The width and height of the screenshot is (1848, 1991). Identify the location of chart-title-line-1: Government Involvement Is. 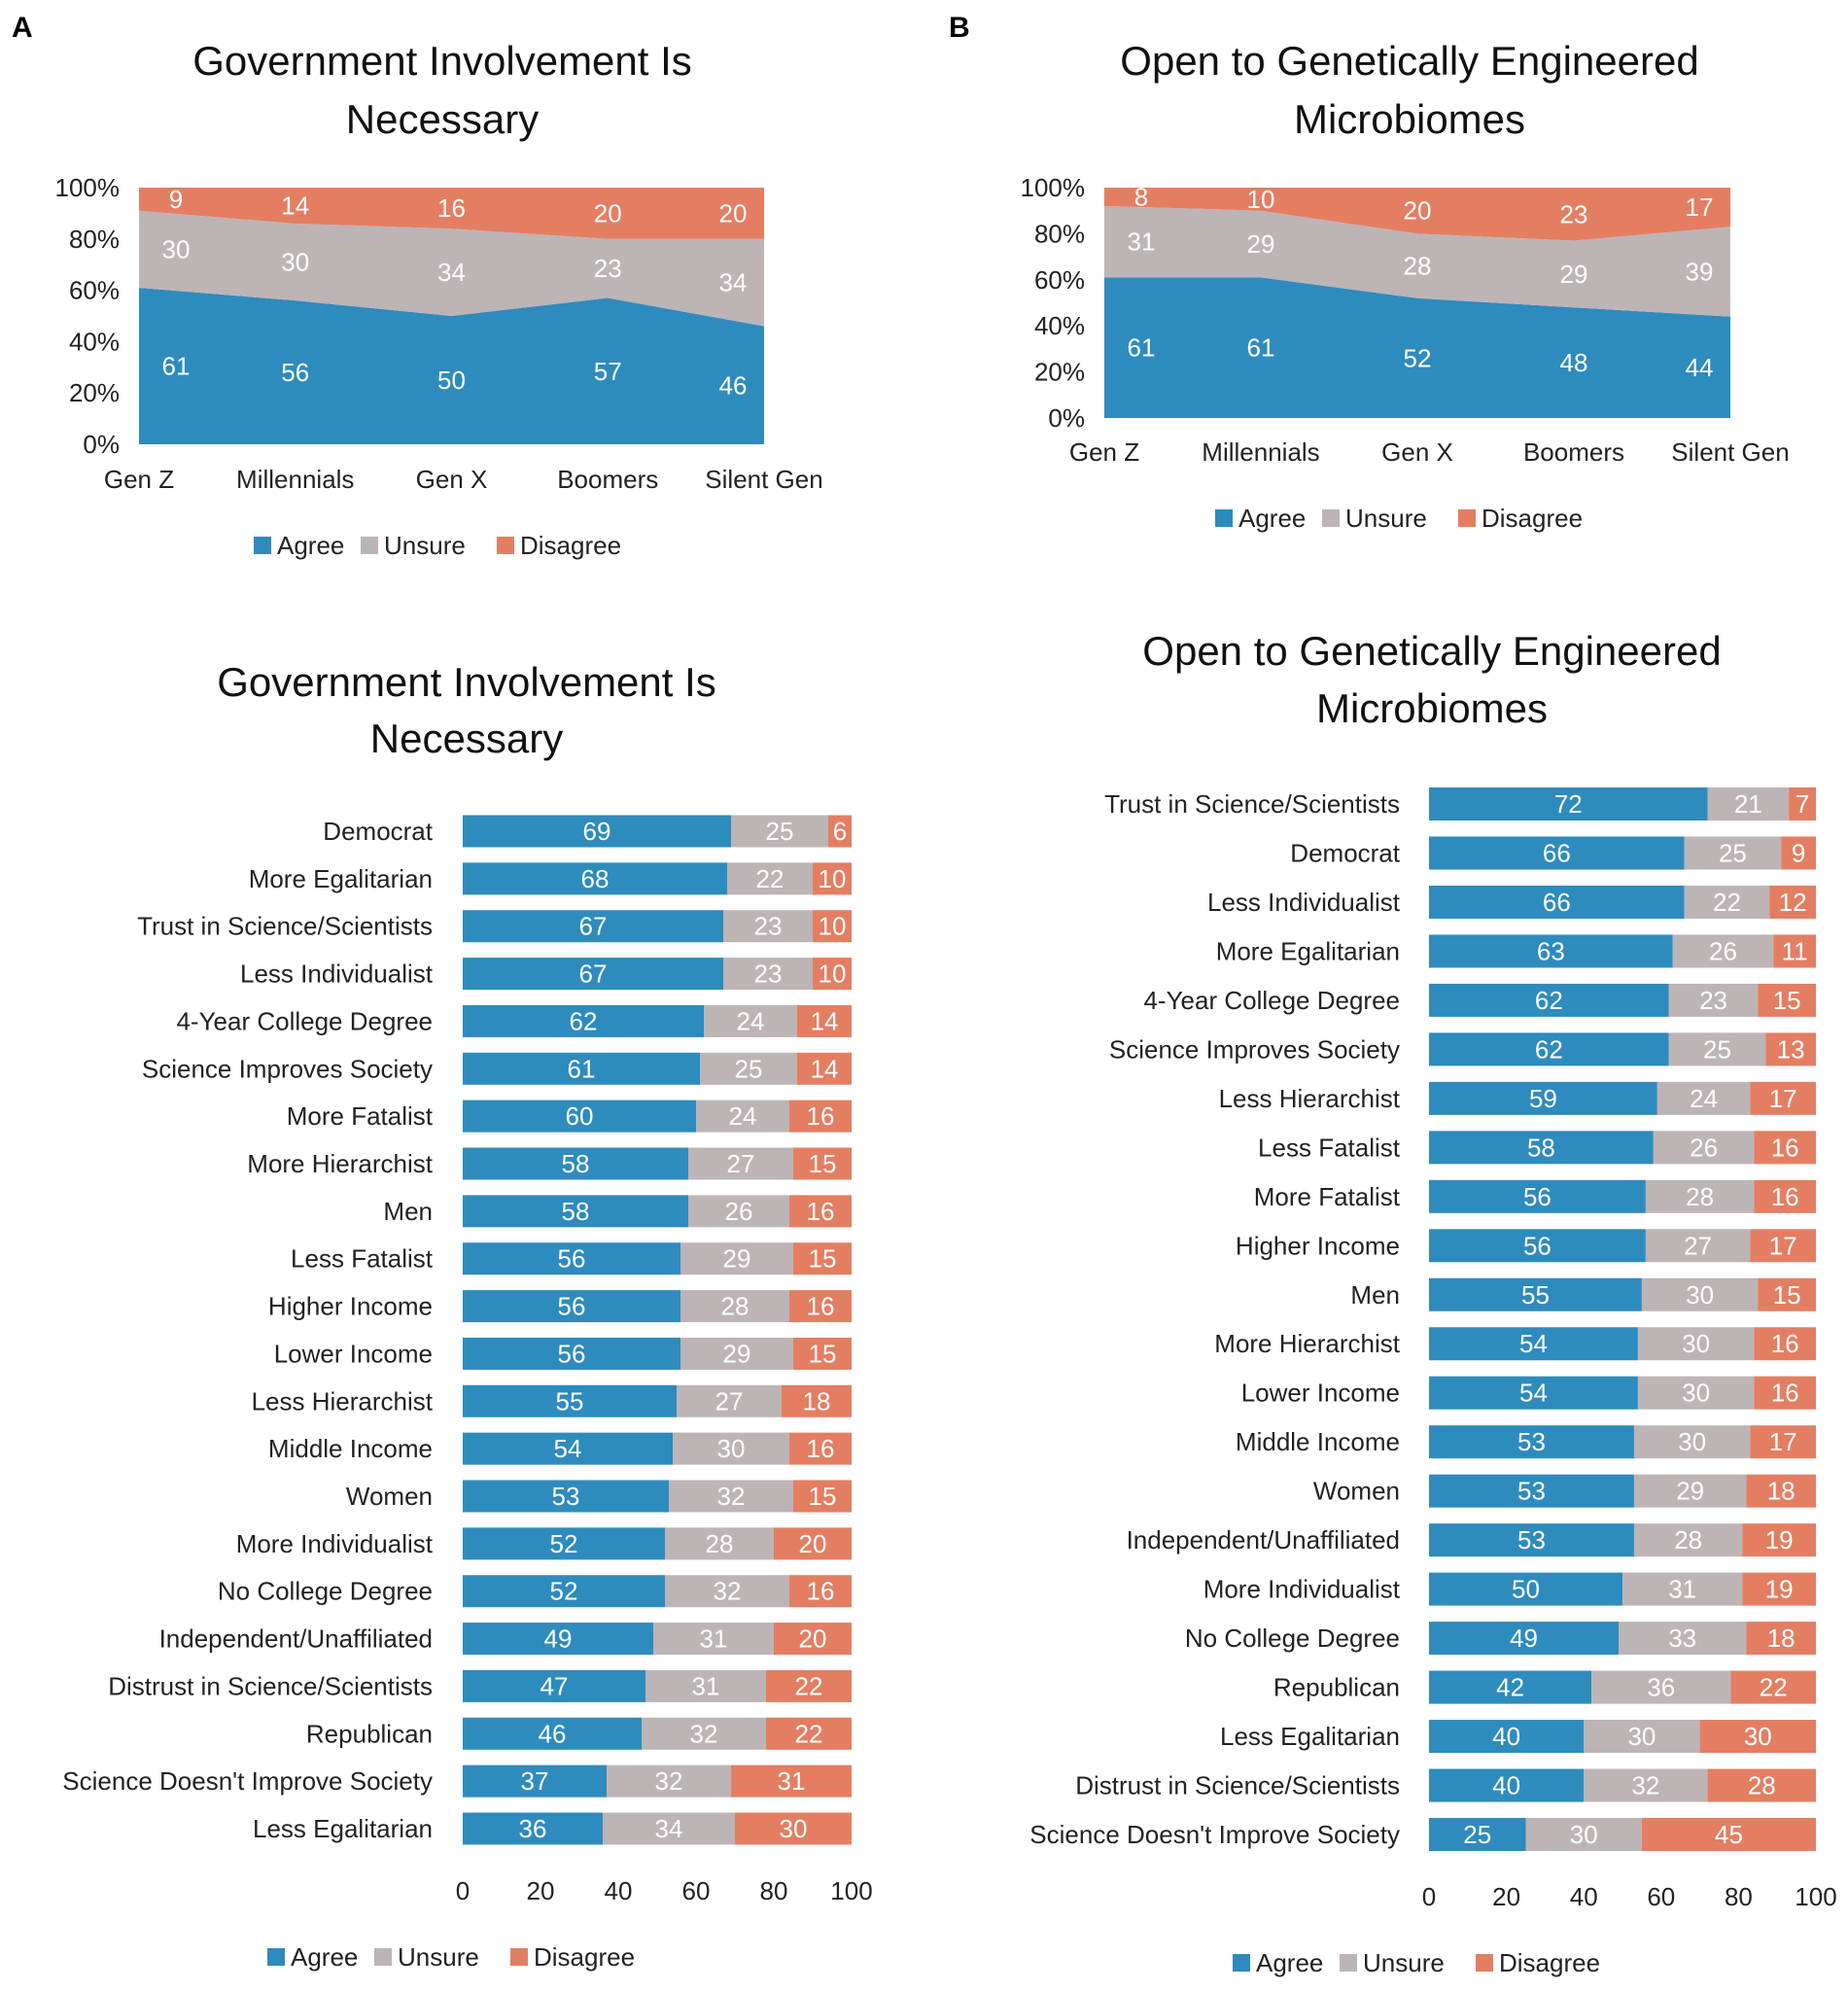
(466, 682).